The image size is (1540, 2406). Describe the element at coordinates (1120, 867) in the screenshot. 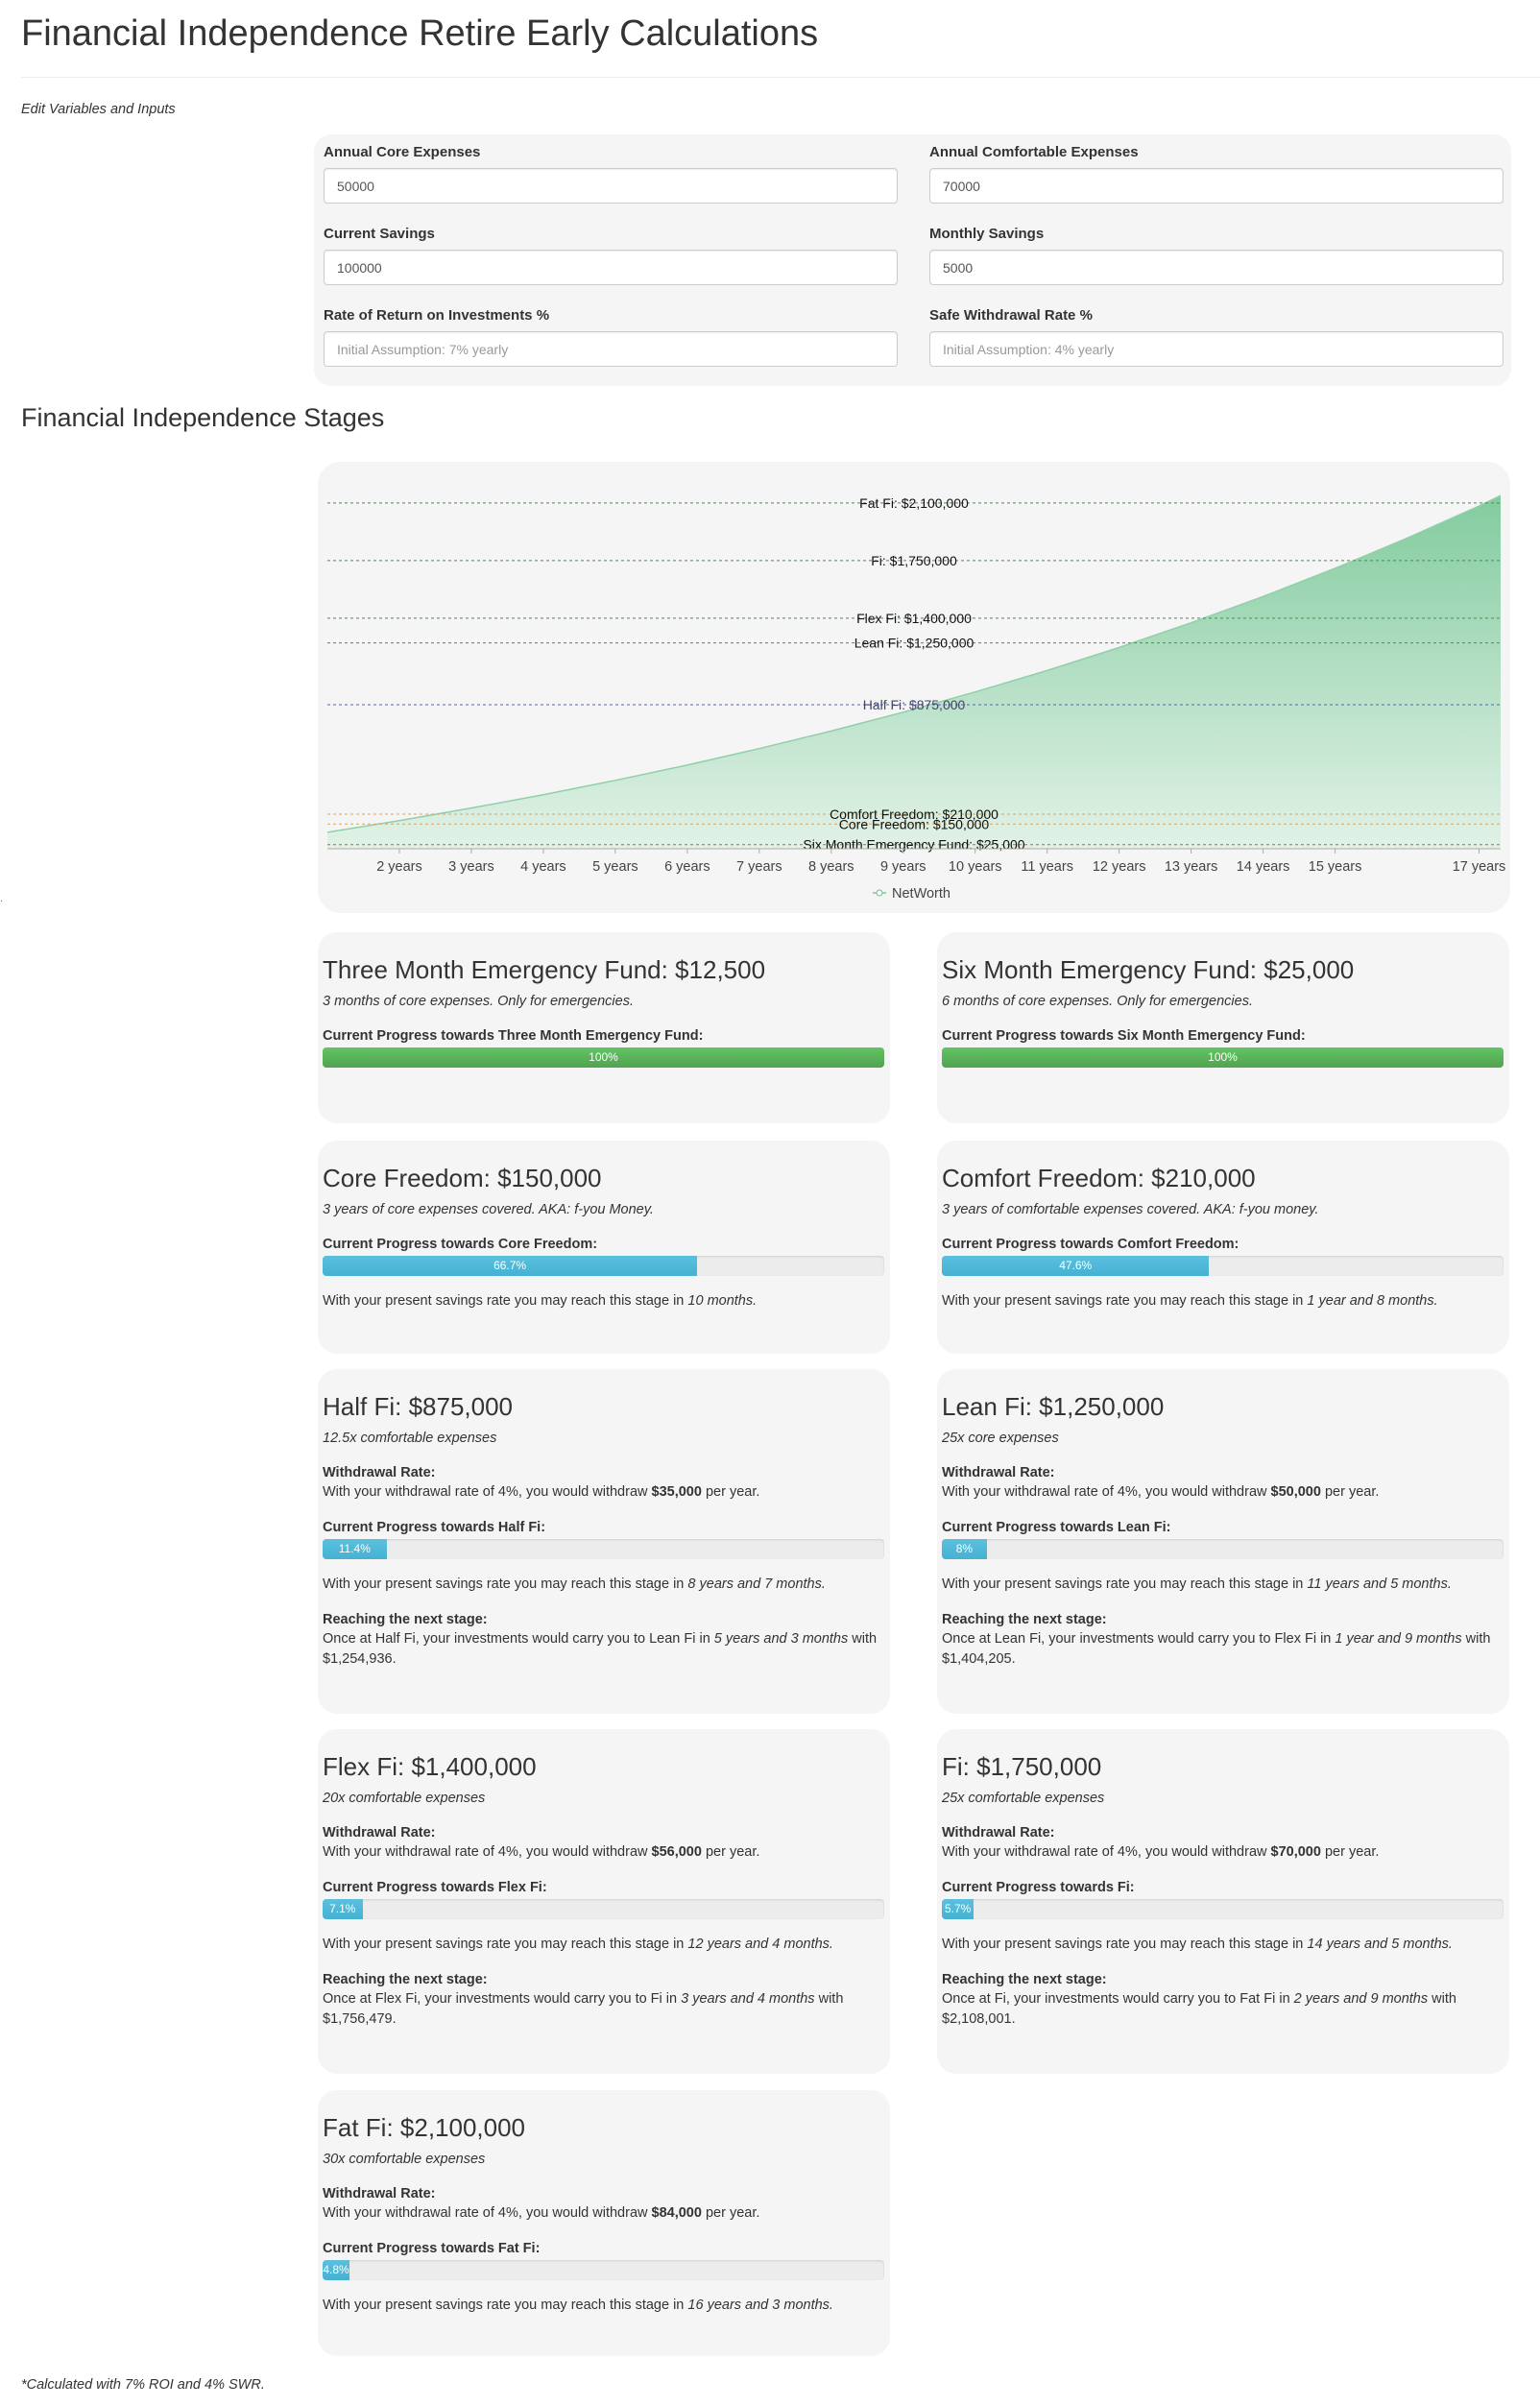

I see `x-tick-label: 12 years` at that location.